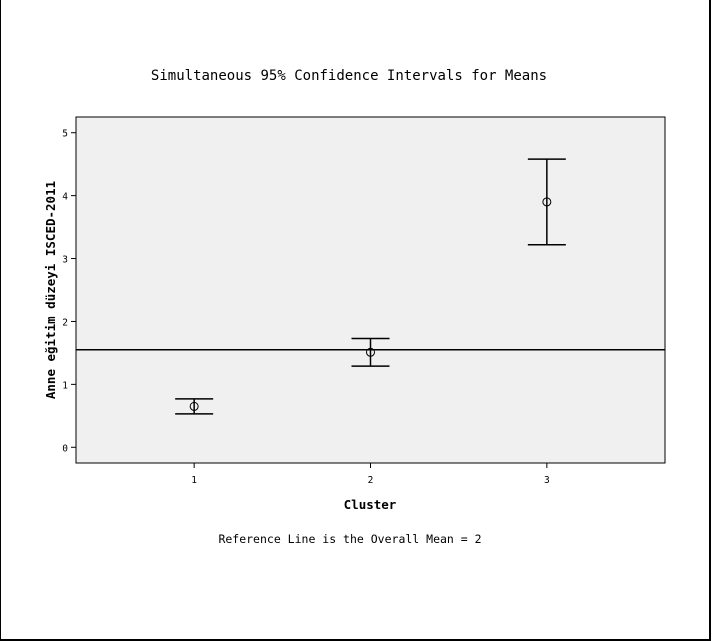 This screenshot has height=641, width=713. I want to click on y-tick-label: 5, so click(65, 134).